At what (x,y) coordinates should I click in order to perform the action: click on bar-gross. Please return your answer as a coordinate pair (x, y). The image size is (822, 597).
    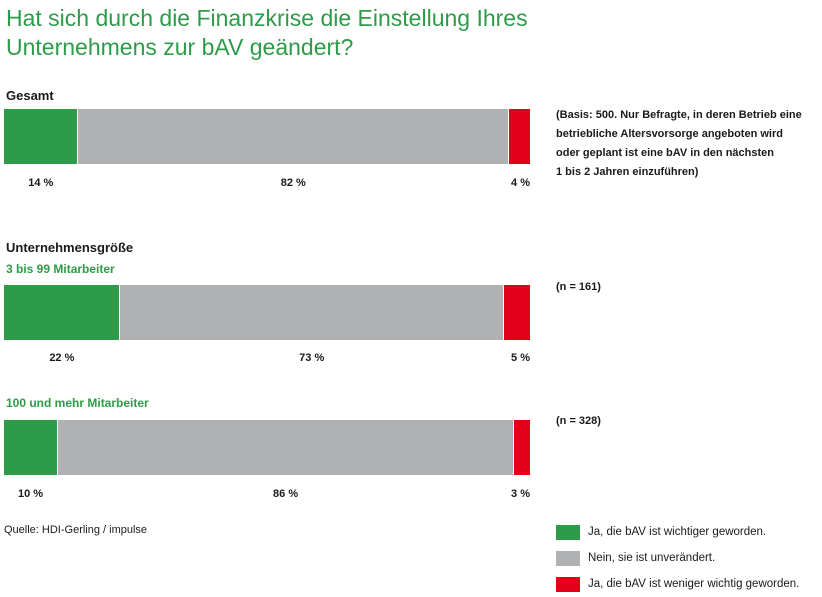
    Looking at the image, I should click on (267, 447).